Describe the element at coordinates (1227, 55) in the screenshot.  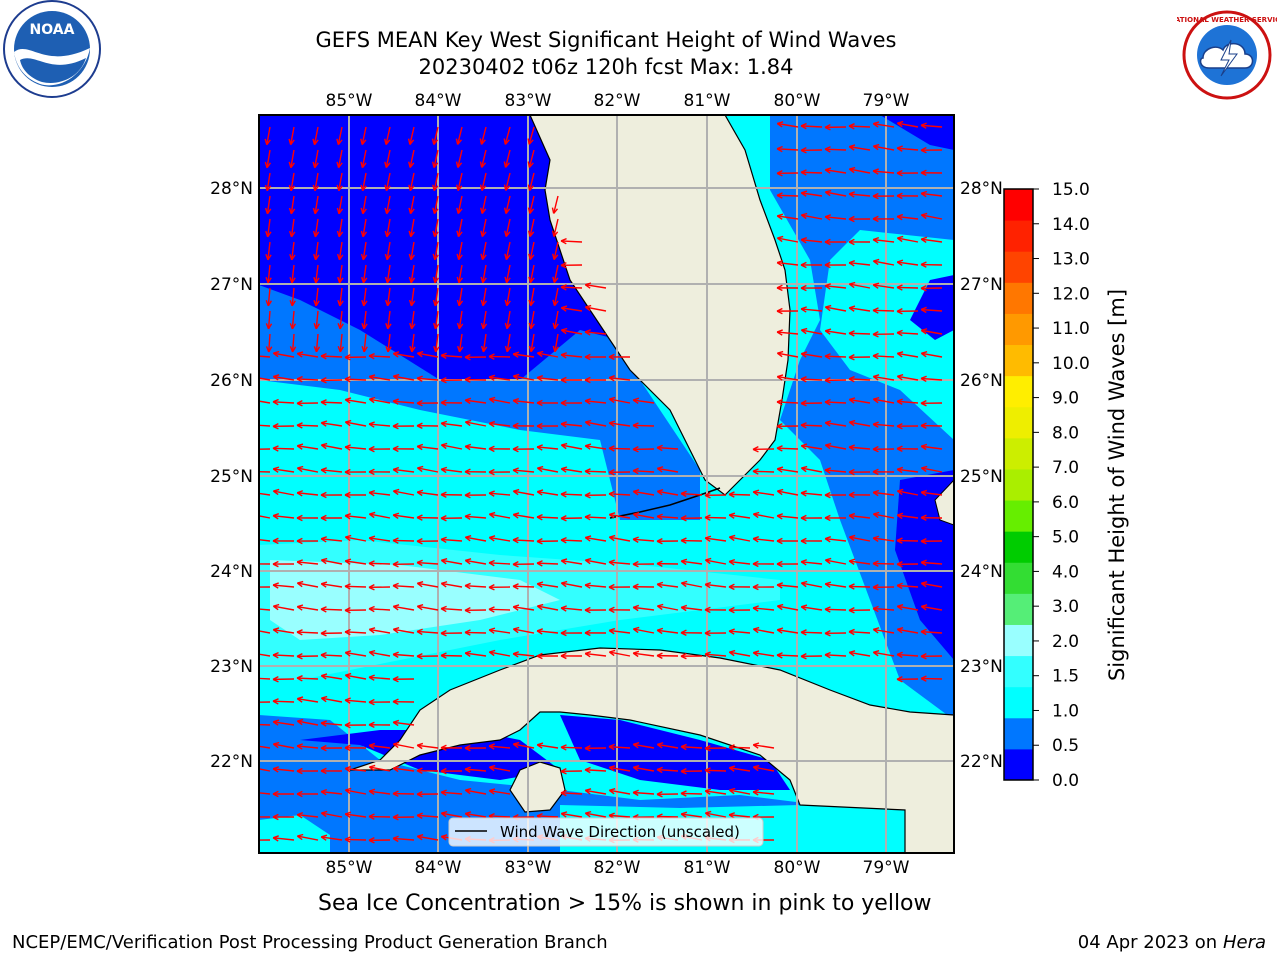
I see `national-weather-service-logo: NATIONAL WEATHER SERVICE` at that location.